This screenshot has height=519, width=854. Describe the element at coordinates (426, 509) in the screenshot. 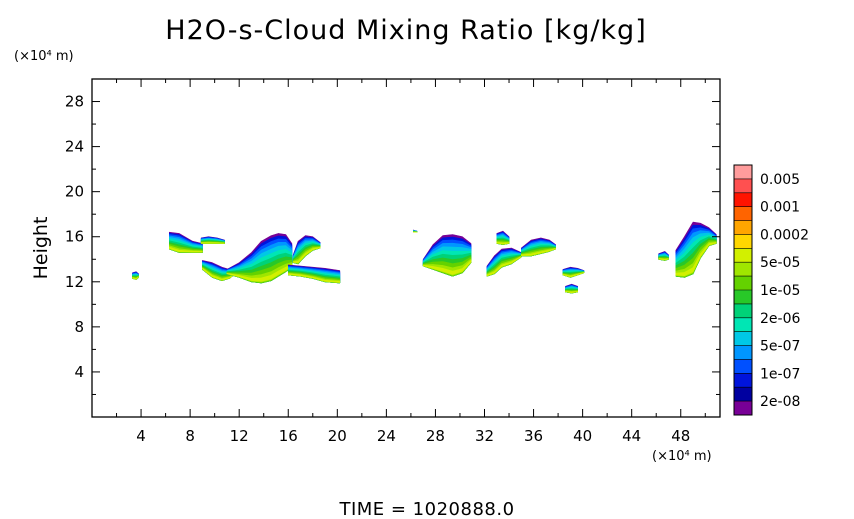

I see `time-footer: TIME = 1020888.0` at that location.